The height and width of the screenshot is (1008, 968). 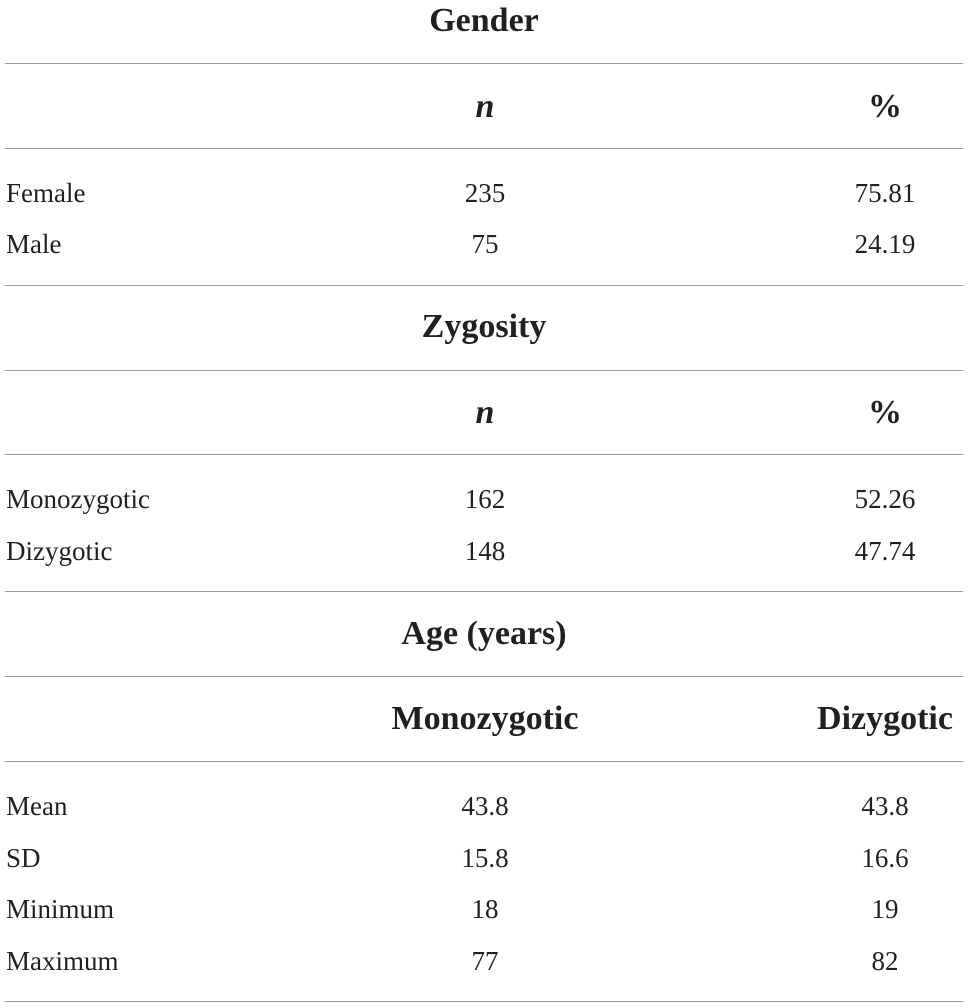 I want to click on cell-monozygotic-n: 162, so click(x=485, y=499).